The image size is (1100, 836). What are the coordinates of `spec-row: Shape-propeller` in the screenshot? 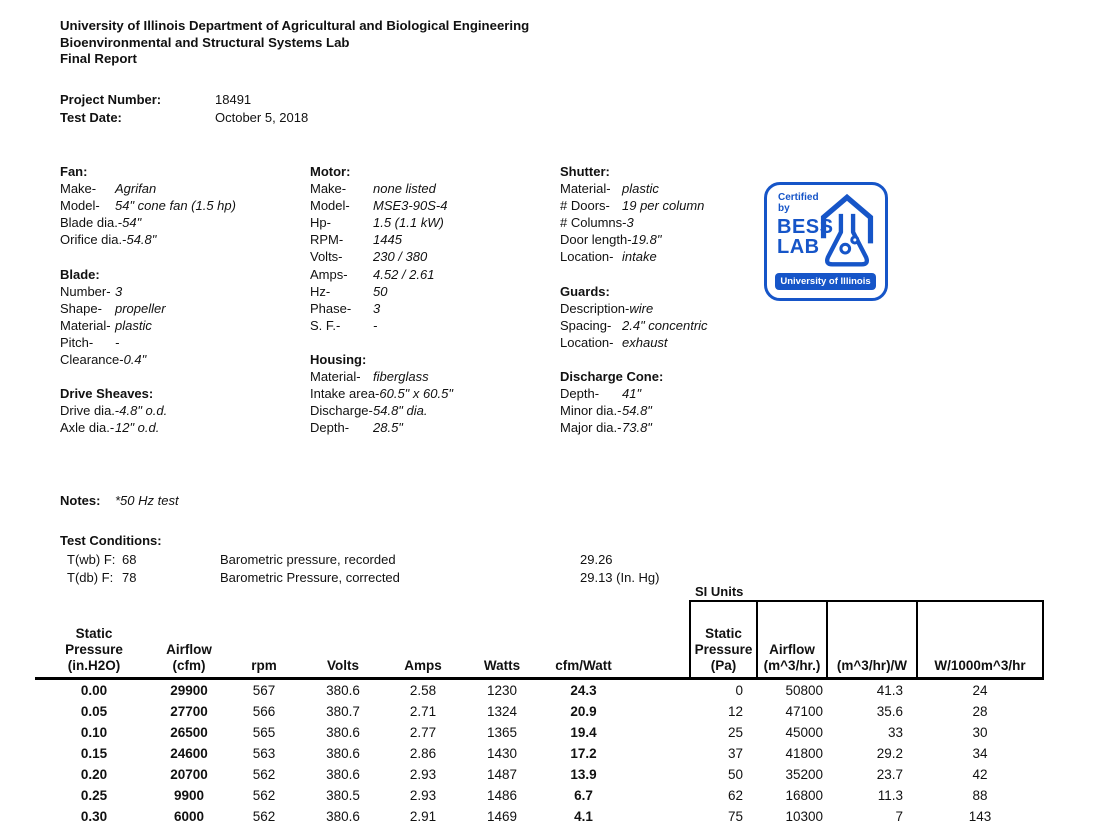 It's located at (148, 308).